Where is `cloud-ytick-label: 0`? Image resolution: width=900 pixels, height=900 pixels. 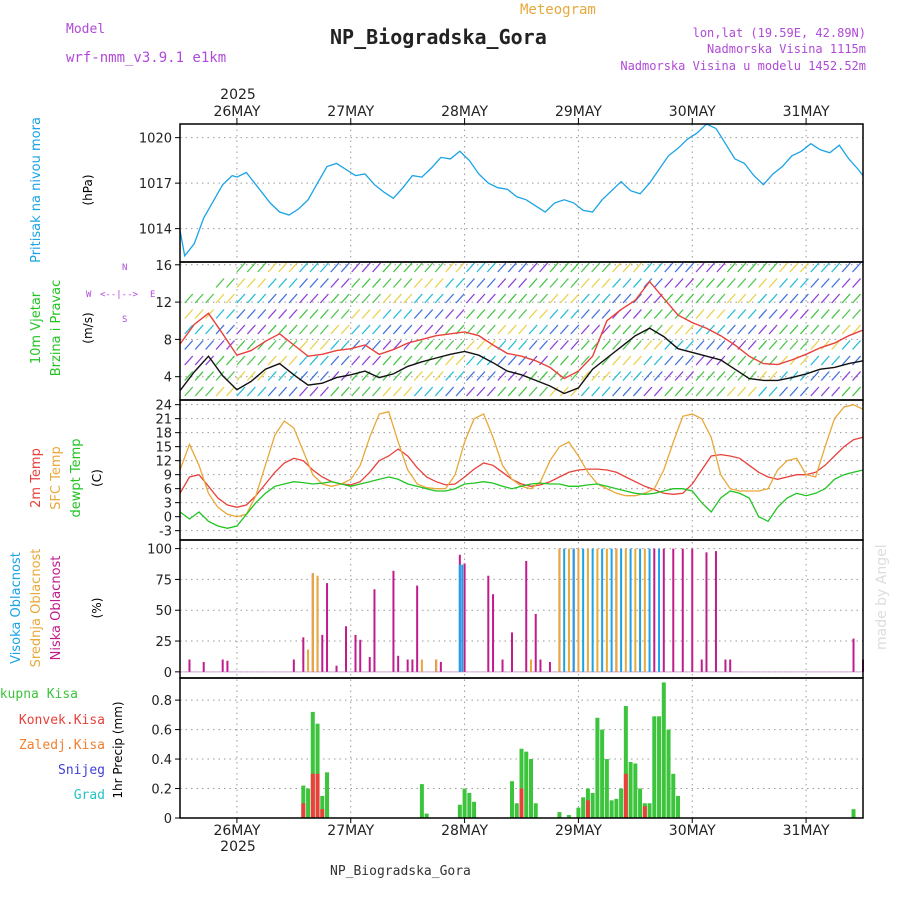 cloud-ytick-label: 0 is located at coordinates (168, 673).